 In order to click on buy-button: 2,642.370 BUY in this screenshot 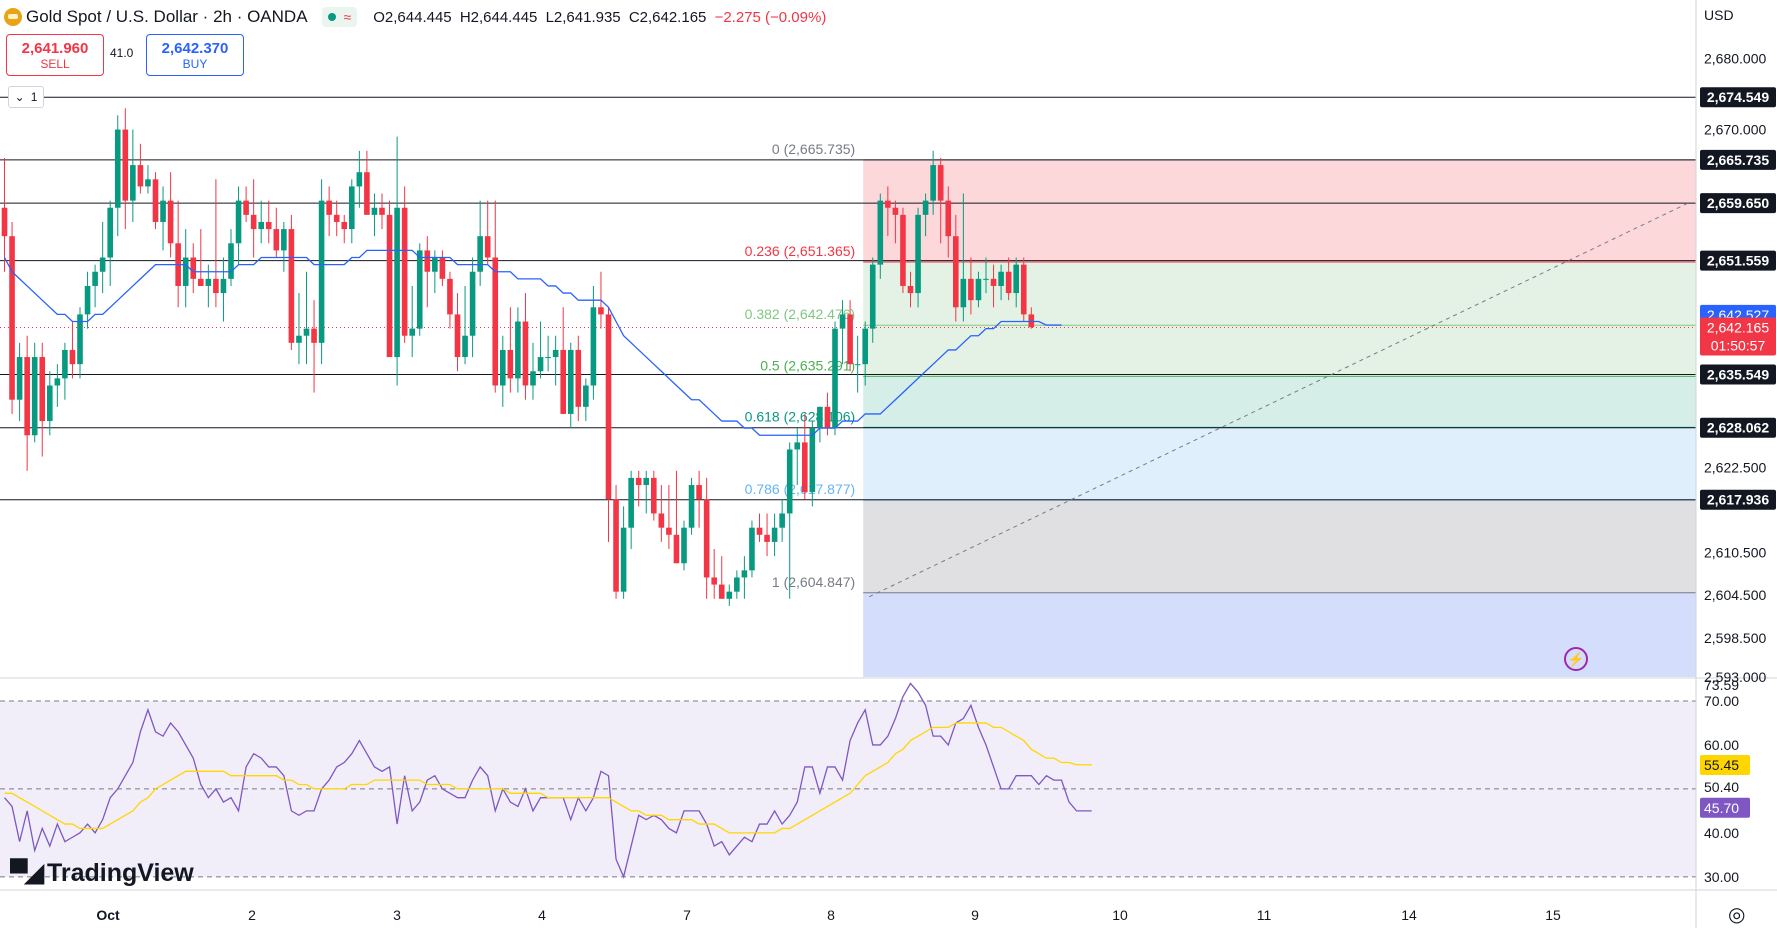, I will do `click(195, 55)`.